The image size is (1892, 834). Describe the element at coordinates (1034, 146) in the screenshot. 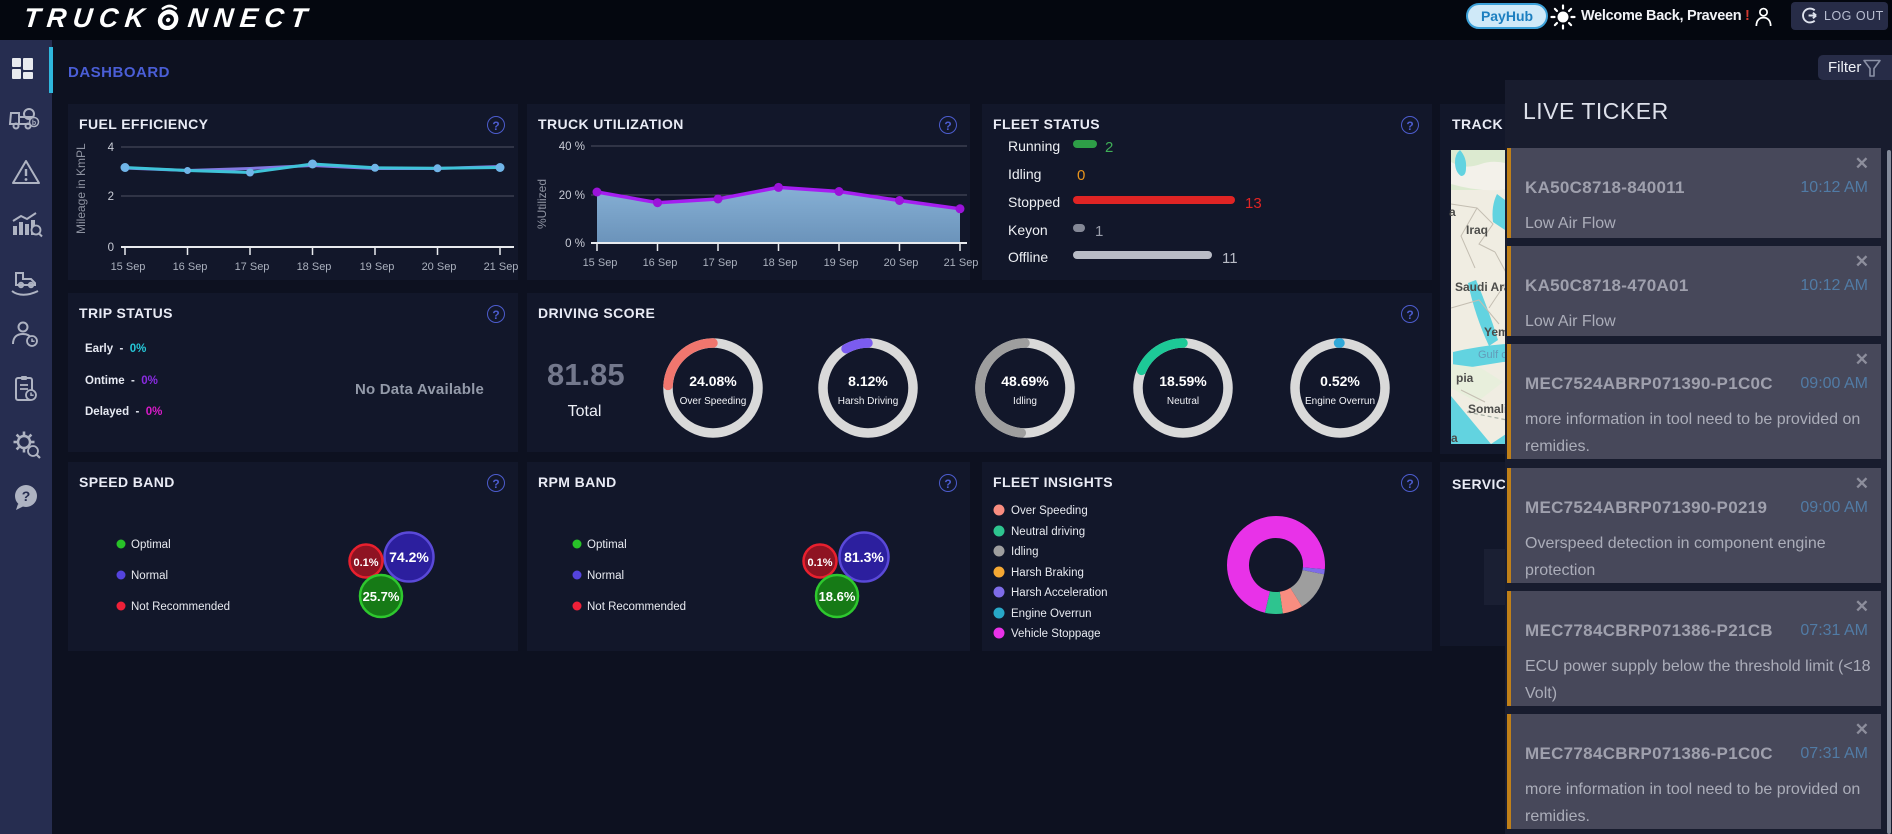

I see `svg-text: Running` at that location.